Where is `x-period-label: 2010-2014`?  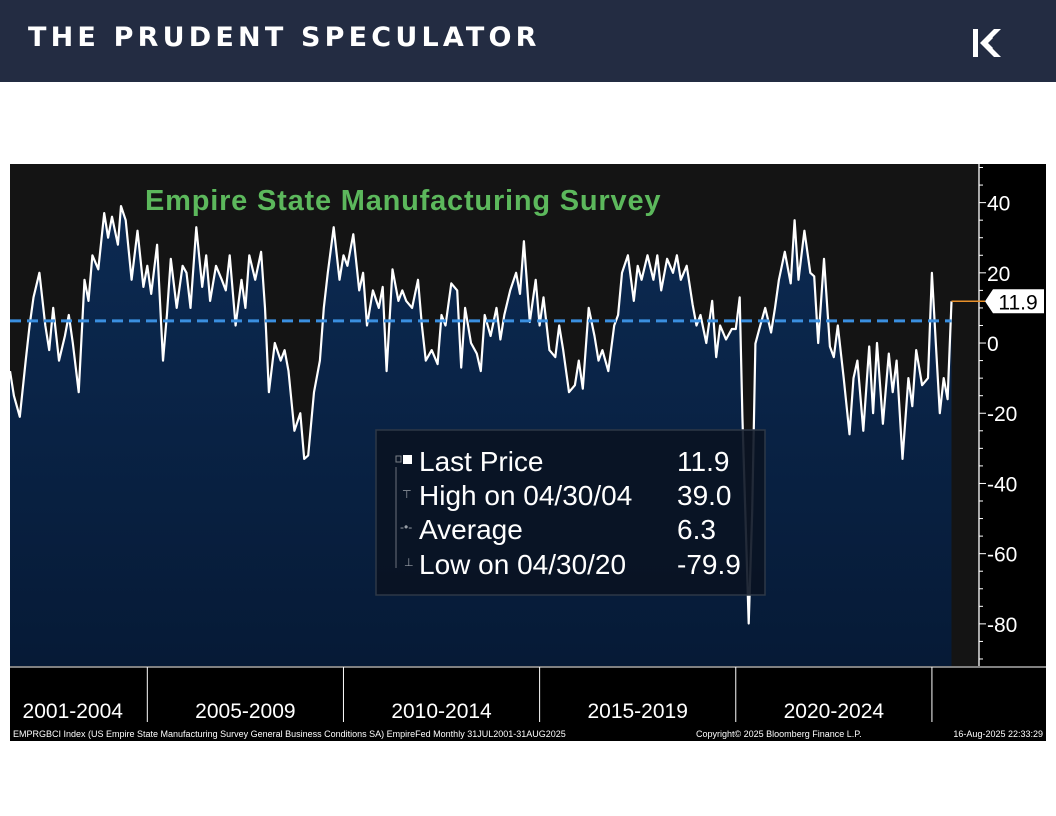
x-period-label: 2010-2014 is located at coordinates (441, 711).